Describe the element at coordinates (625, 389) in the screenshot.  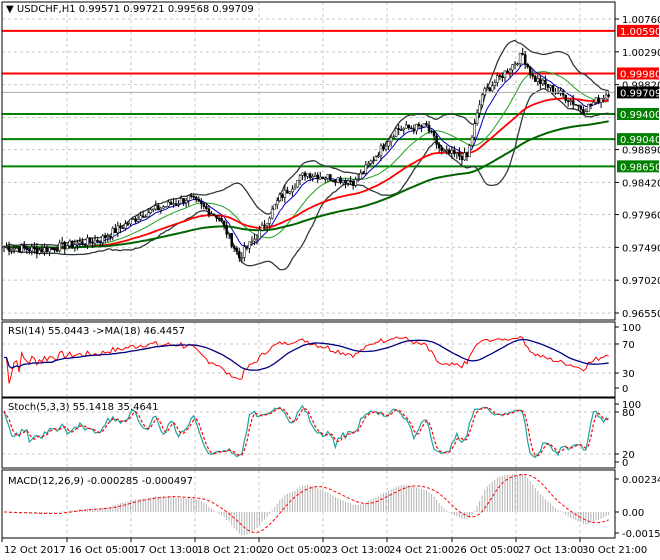
I see `rsi-axis-label: 0` at that location.